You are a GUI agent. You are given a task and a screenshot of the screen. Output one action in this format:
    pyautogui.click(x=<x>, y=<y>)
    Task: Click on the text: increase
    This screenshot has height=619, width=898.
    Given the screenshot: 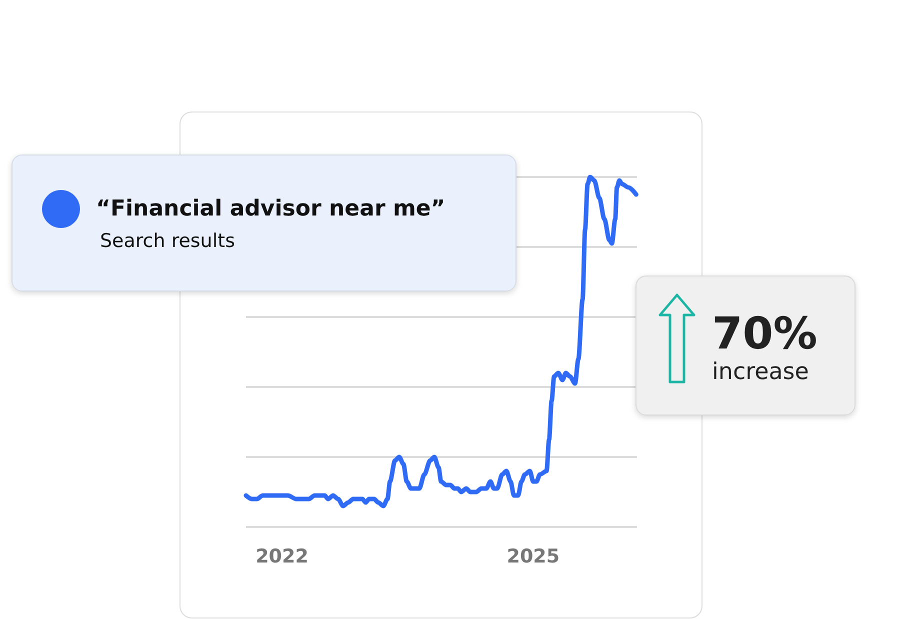 What is the action you would take?
    pyautogui.click(x=760, y=372)
    